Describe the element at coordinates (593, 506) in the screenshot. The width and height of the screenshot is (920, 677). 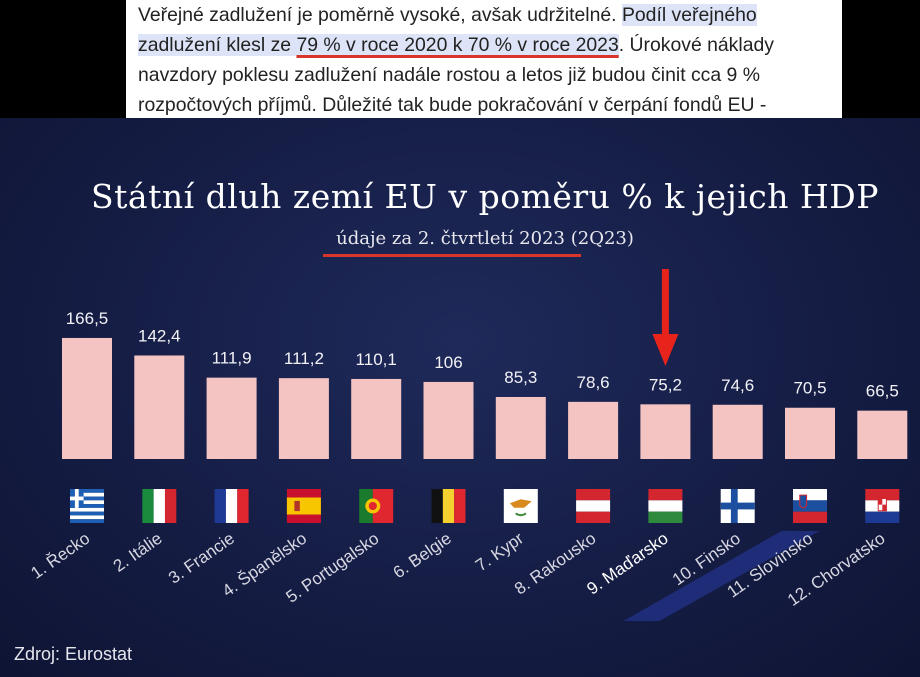
I see `austria-flag-icon` at that location.